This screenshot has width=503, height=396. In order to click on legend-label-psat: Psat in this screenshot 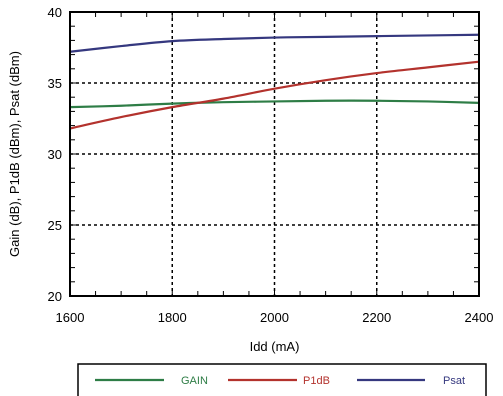, I will do `click(454, 381)`.